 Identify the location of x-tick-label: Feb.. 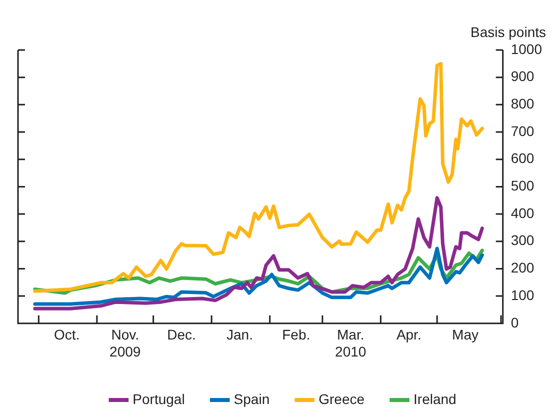
(296, 334).